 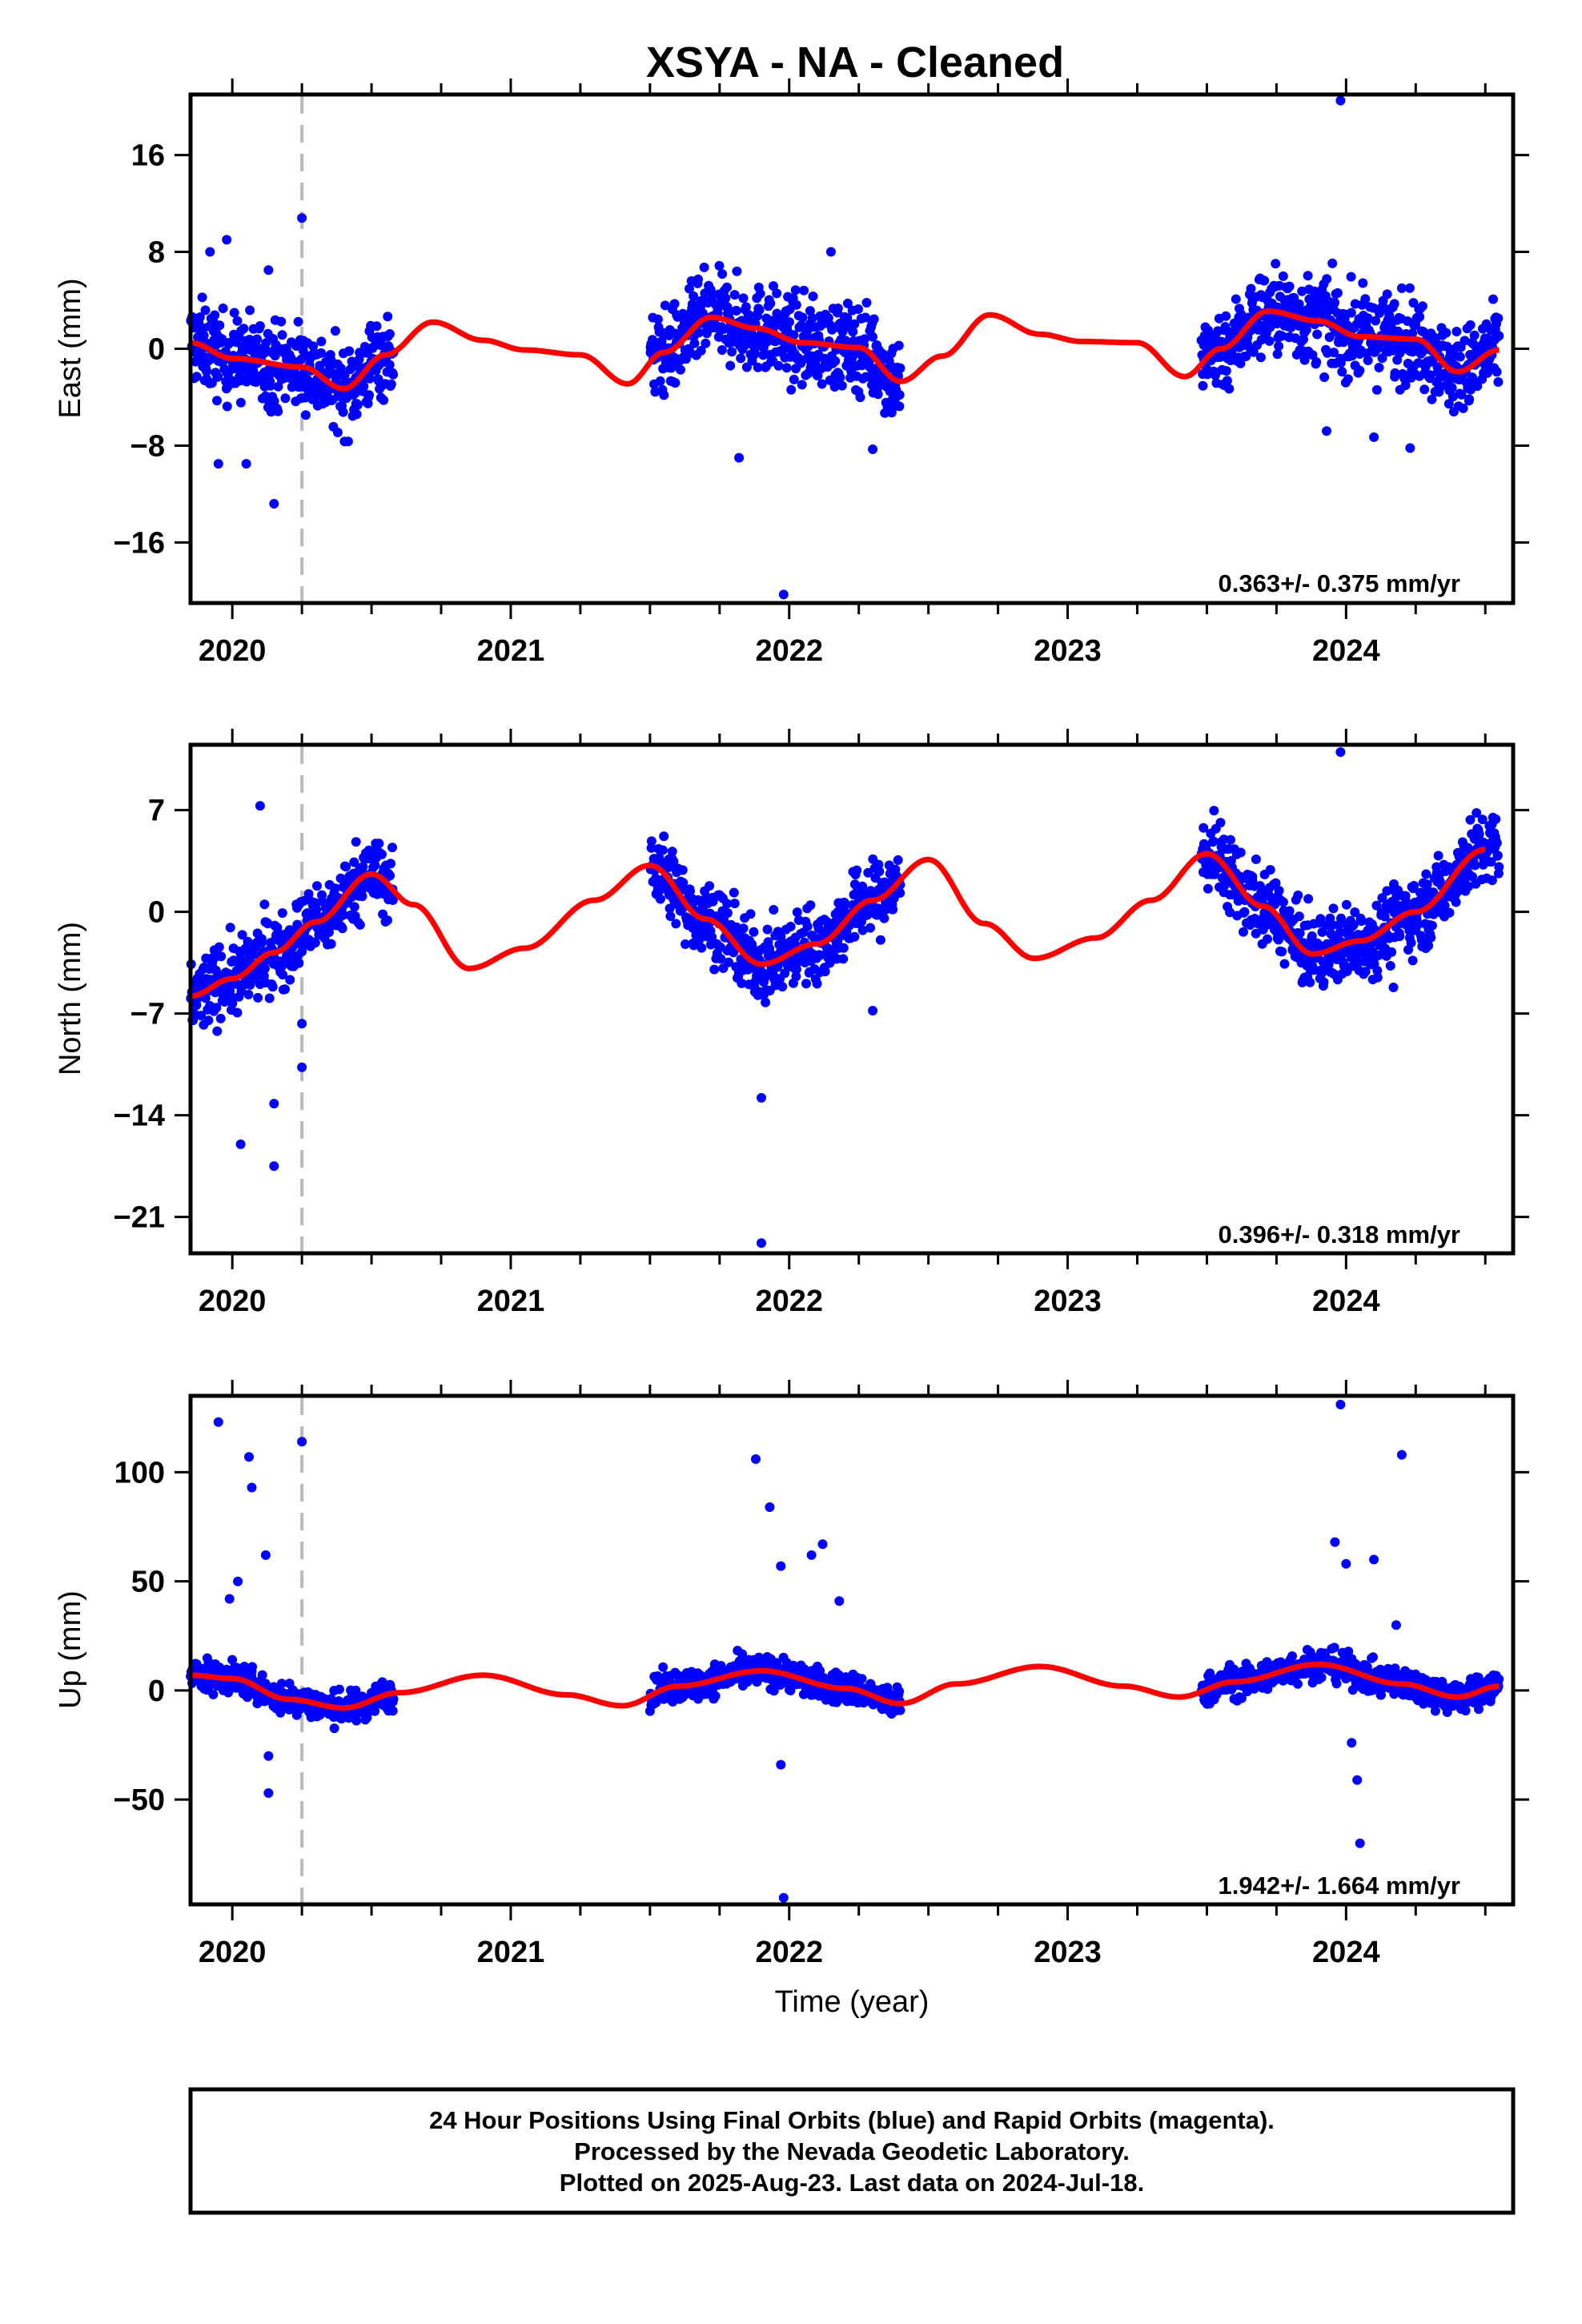 I want to click on y-tick-label: −7, so click(x=147, y=1015).